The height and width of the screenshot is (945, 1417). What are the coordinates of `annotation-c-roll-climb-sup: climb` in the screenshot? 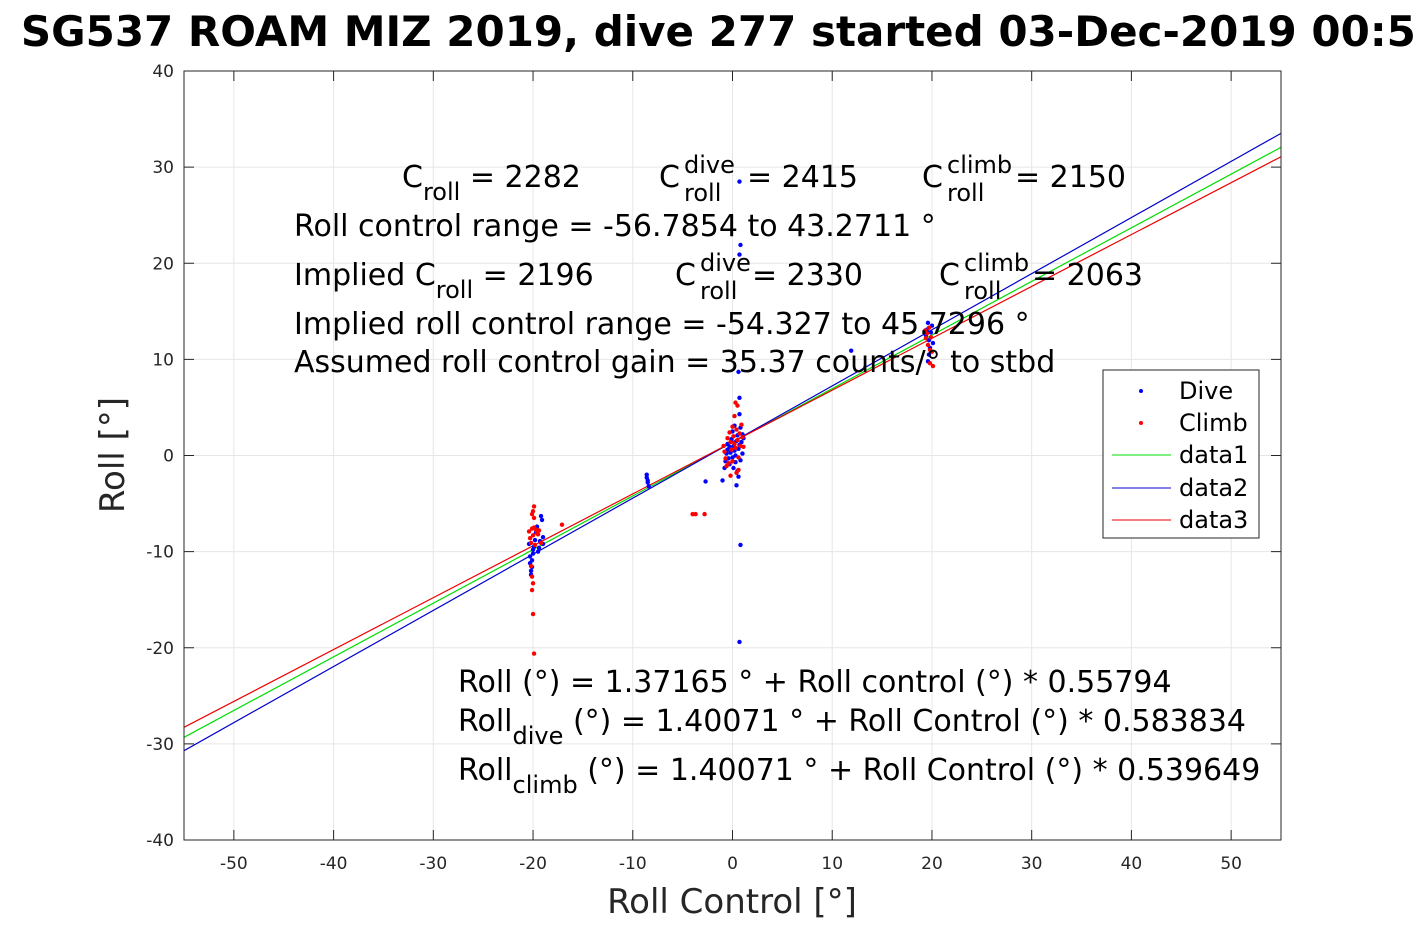 It's located at (979, 165).